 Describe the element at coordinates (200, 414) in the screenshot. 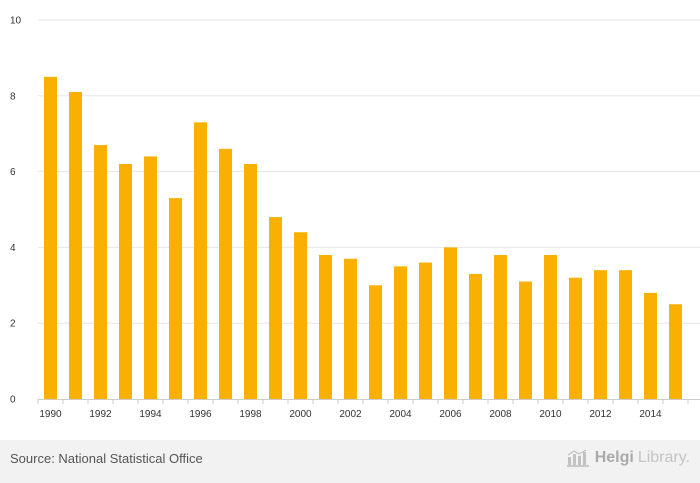

I see `x-tick-label: 1996` at that location.